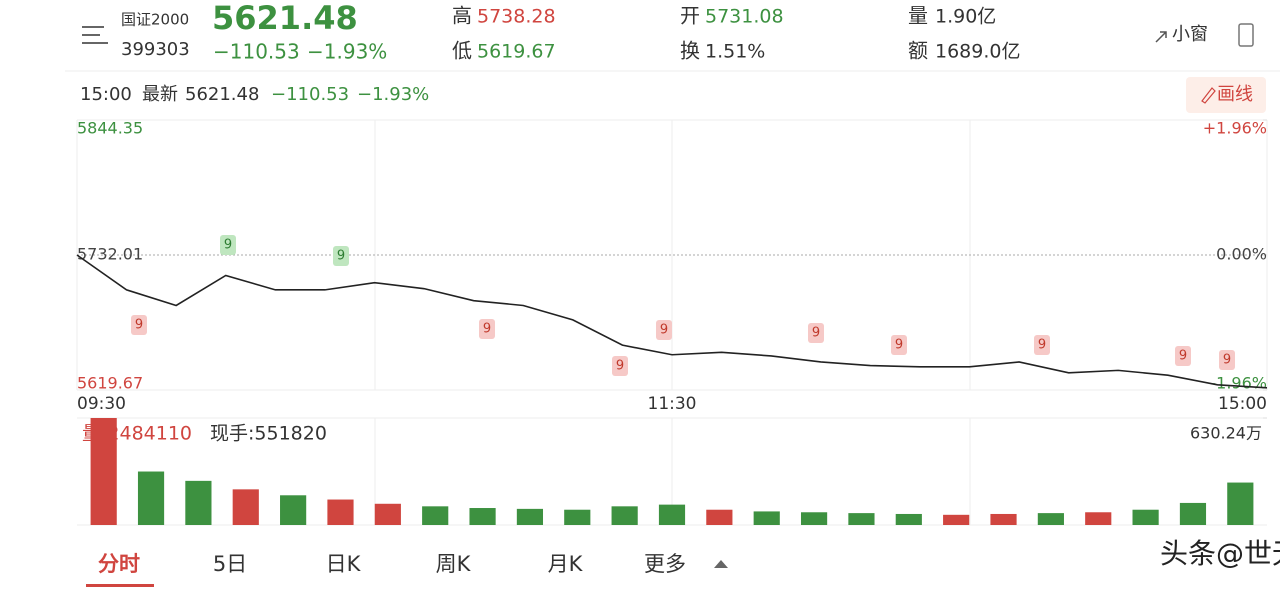  Describe the element at coordinates (735, 52) in the screenshot. I see `turnover: 1.51%` at that location.